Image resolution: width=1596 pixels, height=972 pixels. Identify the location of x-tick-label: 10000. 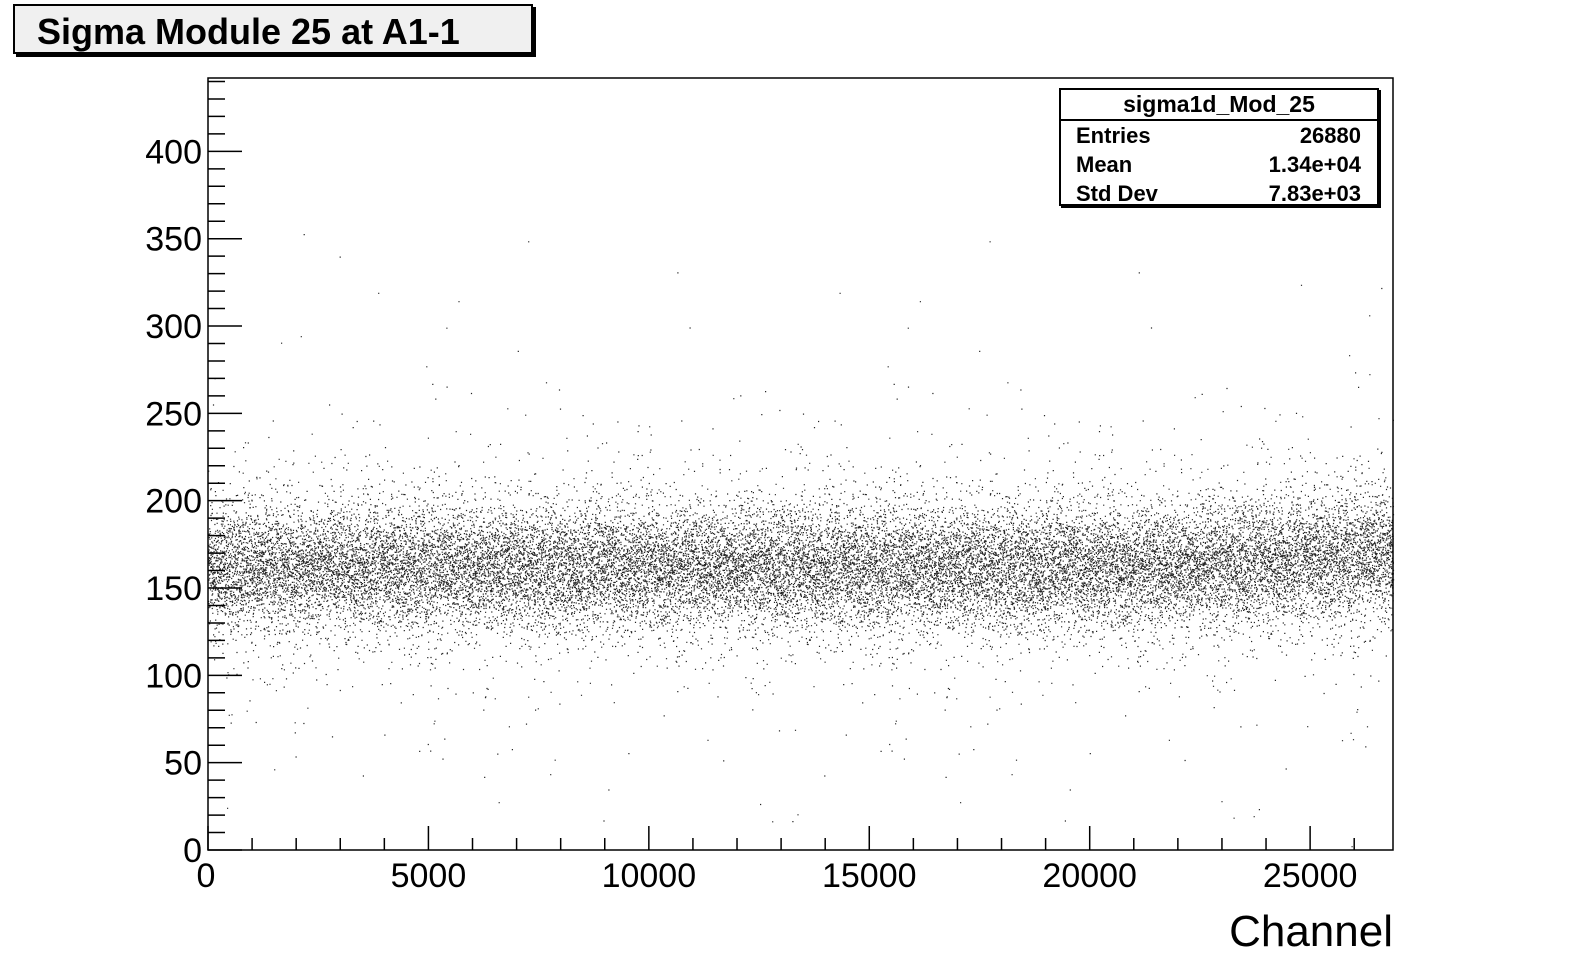
(649, 876).